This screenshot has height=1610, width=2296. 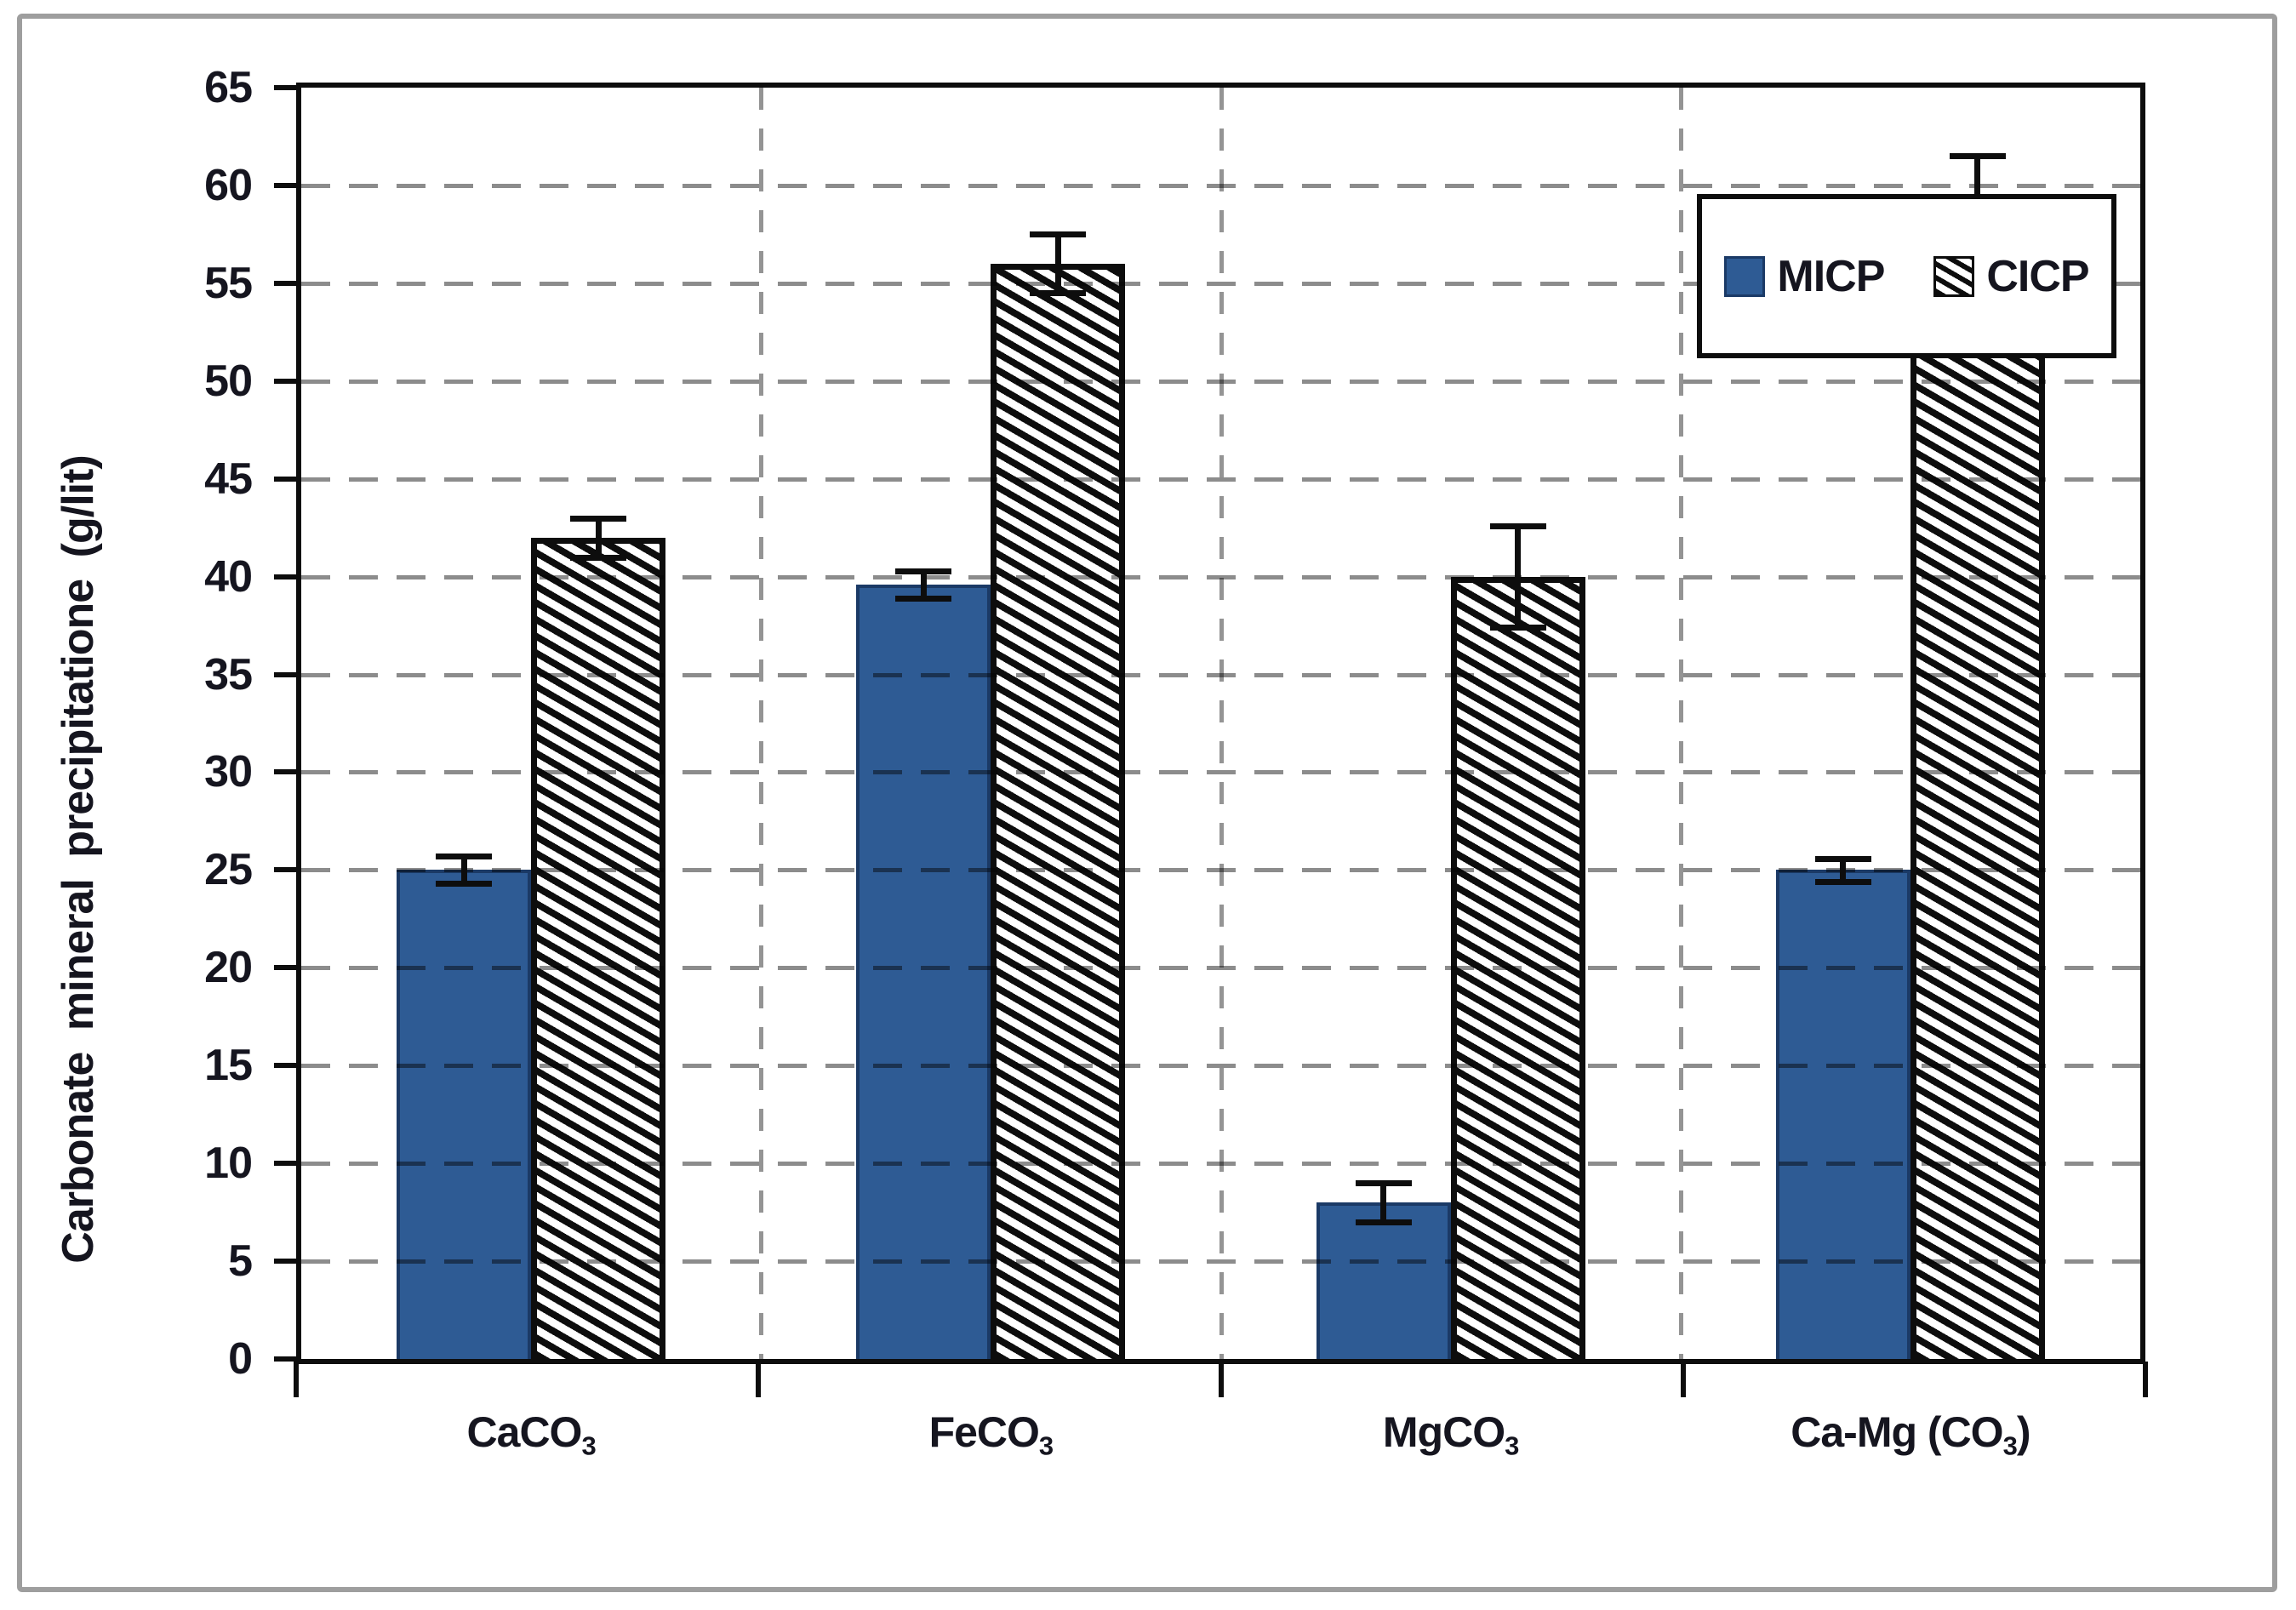 What do you see at coordinates (1059, 811) in the screenshot?
I see `bar-cicp-FeCO3` at bounding box center [1059, 811].